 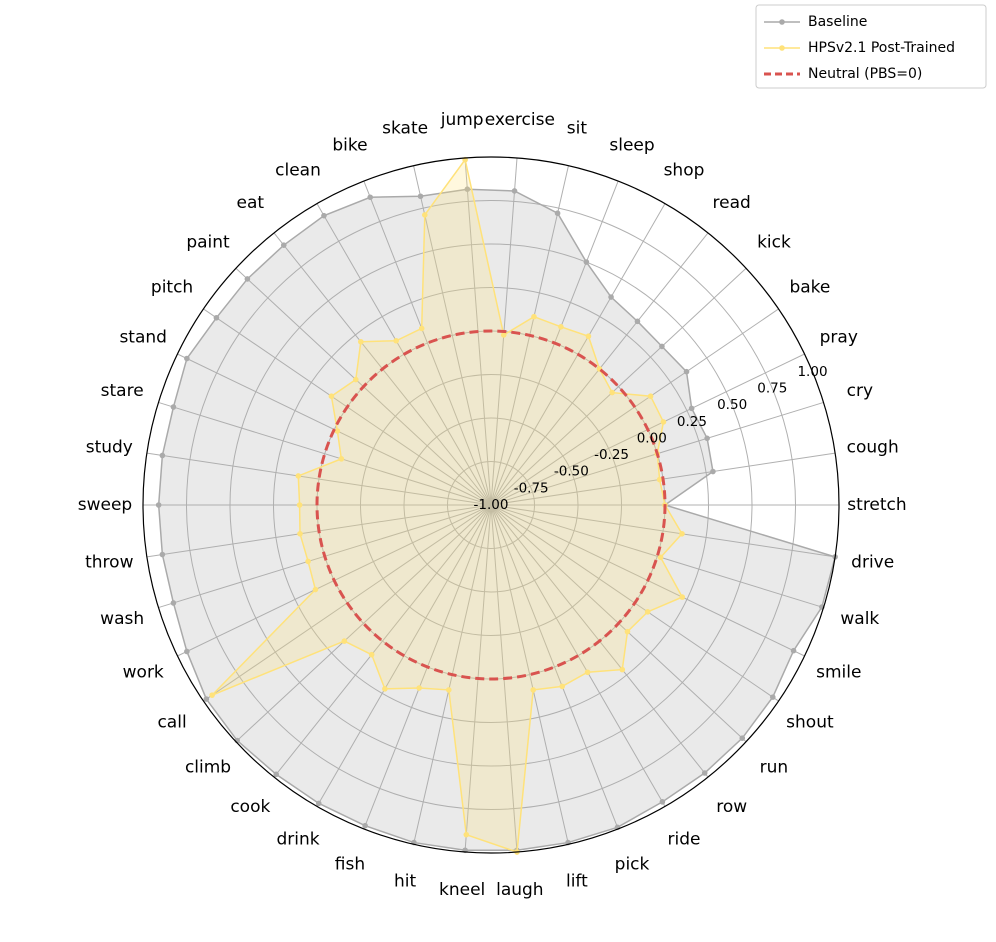 I want to click on category-label: drive, so click(x=872, y=563).